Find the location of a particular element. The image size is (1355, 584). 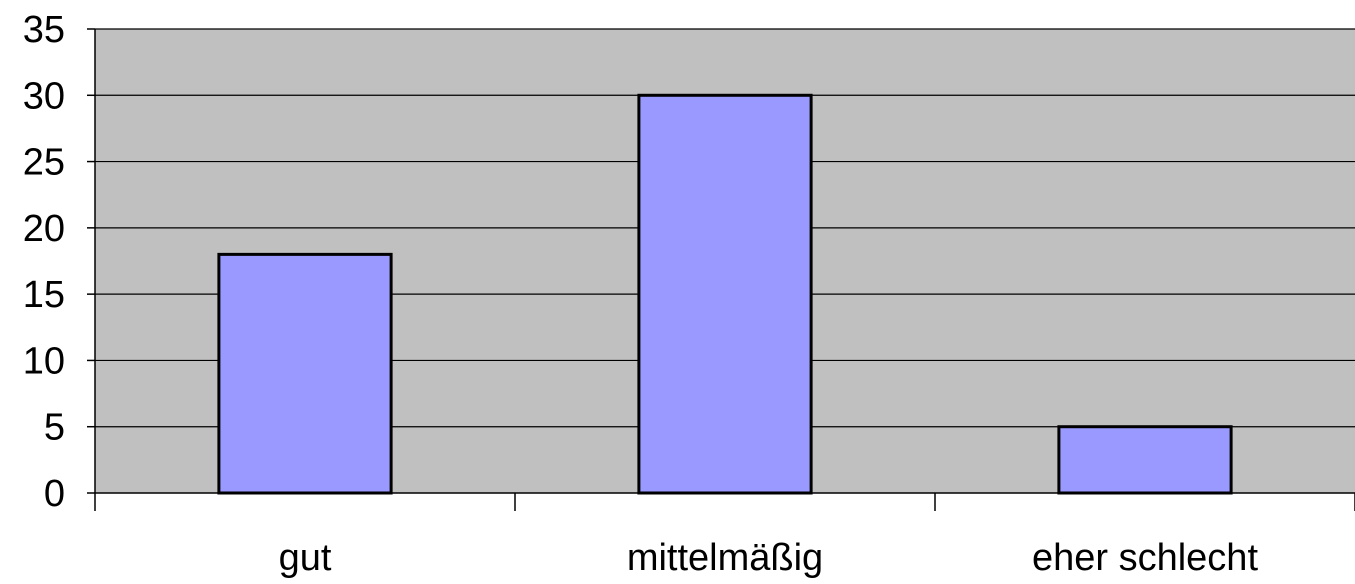

y-tick-label-2: 10 is located at coordinates (44, 361).